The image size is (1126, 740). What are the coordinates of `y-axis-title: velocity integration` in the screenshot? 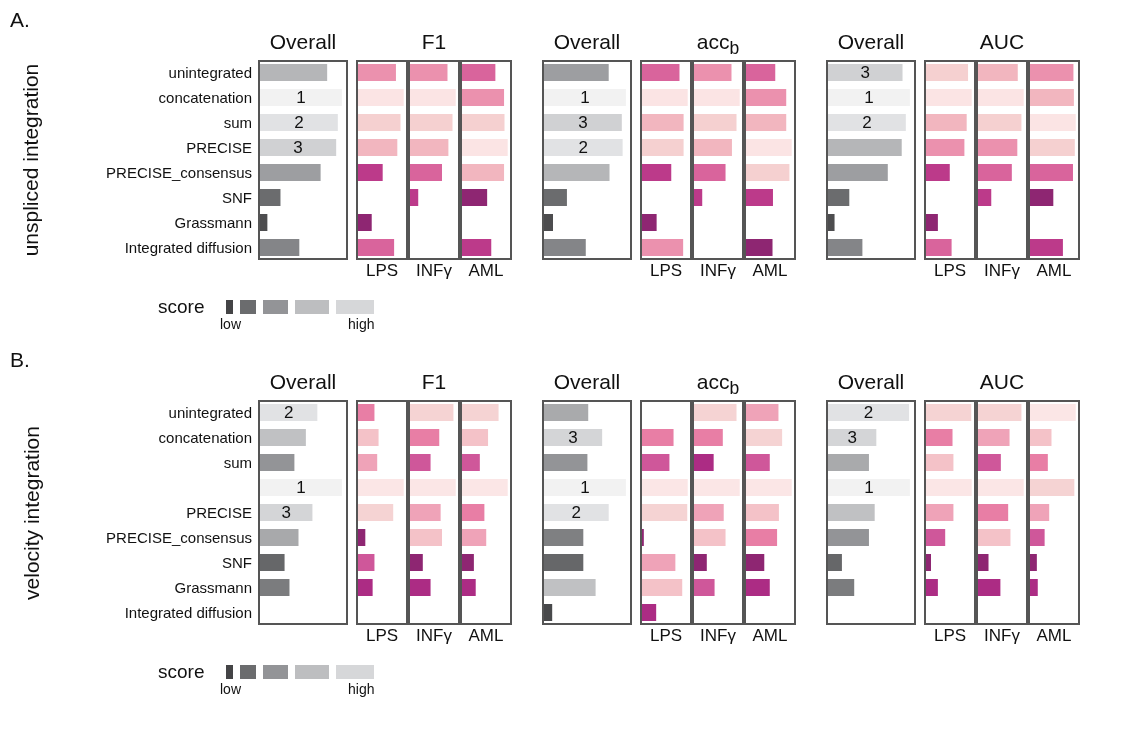 It's located at (30, 512).